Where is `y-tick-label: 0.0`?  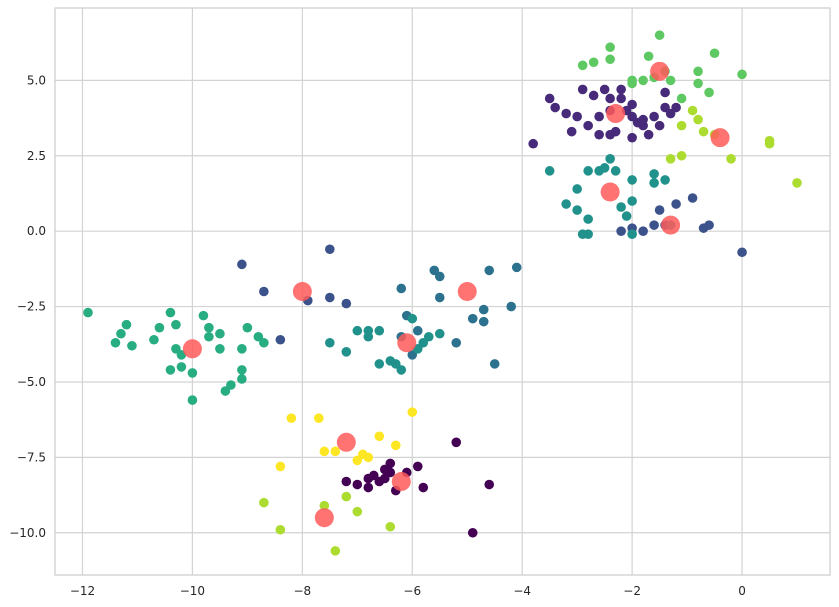
y-tick-label: 0.0 is located at coordinates (36, 231).